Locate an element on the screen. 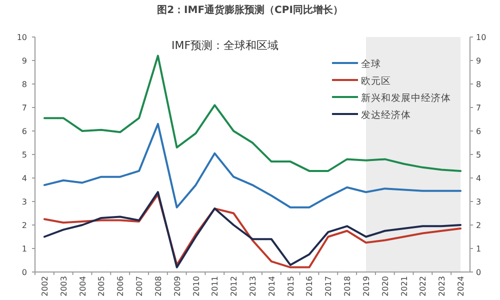 This screenshot has width=500, height=300. x-tick-label: 2009 is located at coordinates (177, 286).